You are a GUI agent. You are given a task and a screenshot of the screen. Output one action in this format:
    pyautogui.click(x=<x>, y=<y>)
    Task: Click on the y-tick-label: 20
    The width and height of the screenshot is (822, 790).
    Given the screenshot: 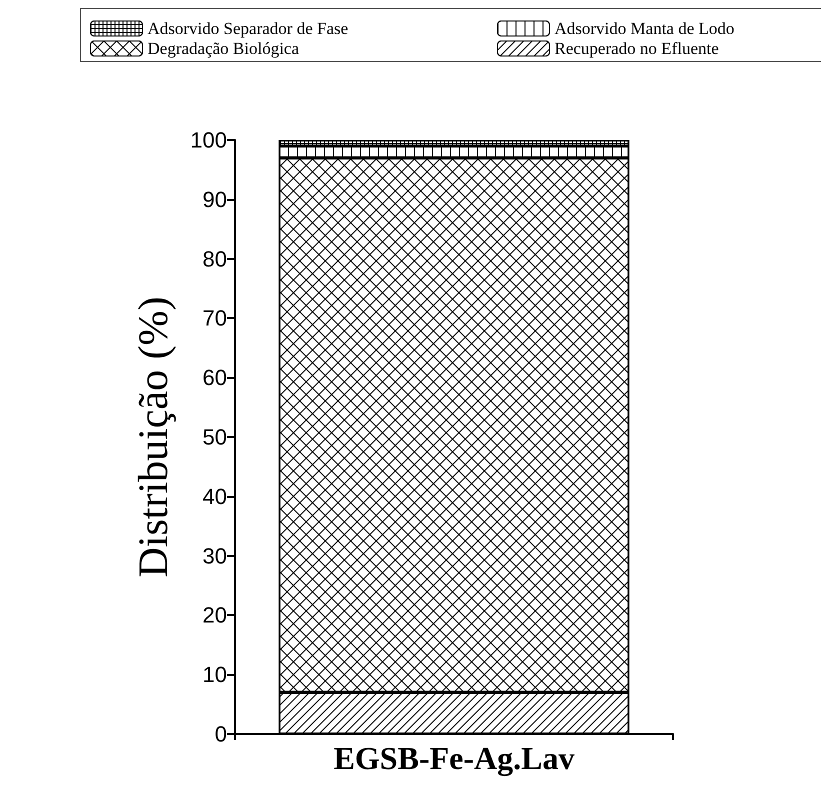 What is the action you would take?
    pyautogui.click(x=214, y=615)
    